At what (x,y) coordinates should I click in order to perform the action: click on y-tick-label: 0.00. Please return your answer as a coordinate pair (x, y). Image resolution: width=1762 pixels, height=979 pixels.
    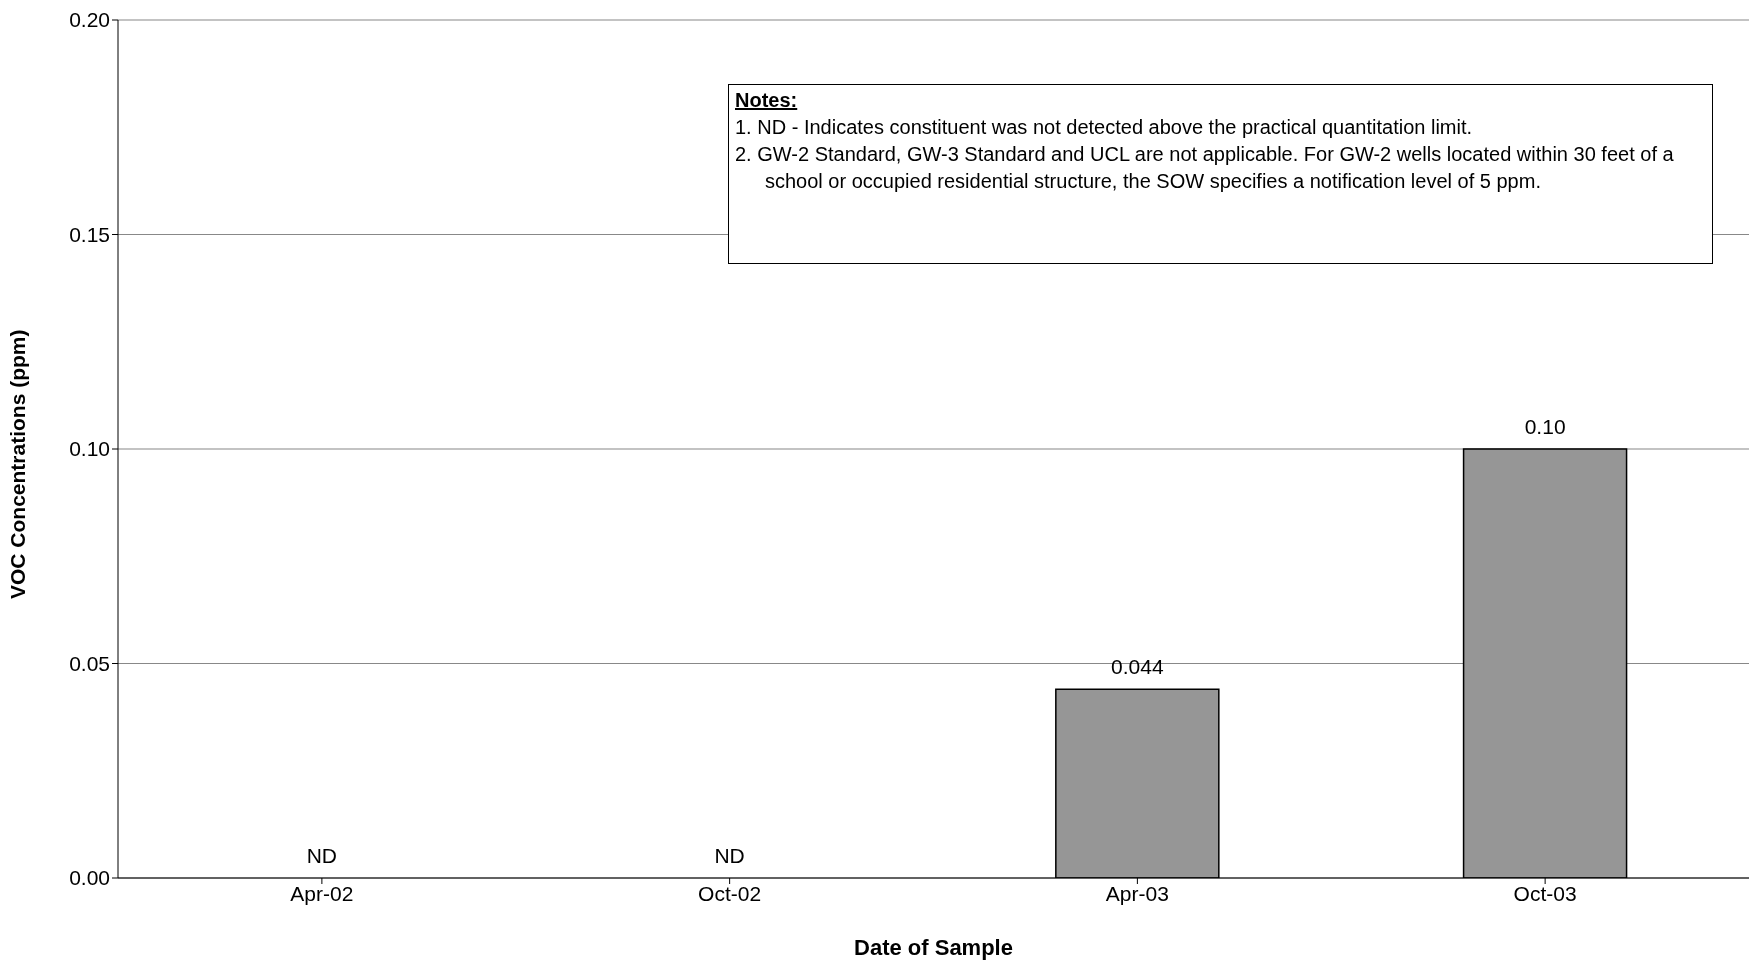
    Looking at the image, I should click on (89, 878).